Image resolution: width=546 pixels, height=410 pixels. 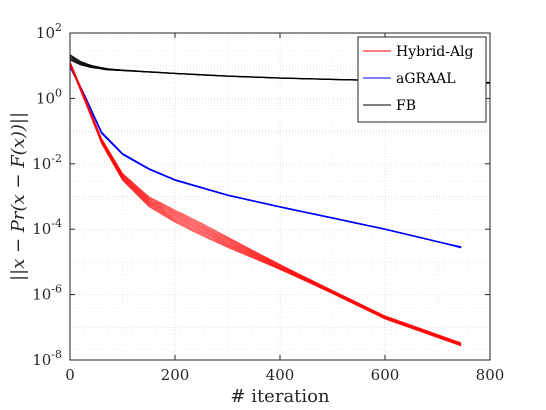 I want to click on y-tick-label: 10⁰, so click(x=49, y=96).